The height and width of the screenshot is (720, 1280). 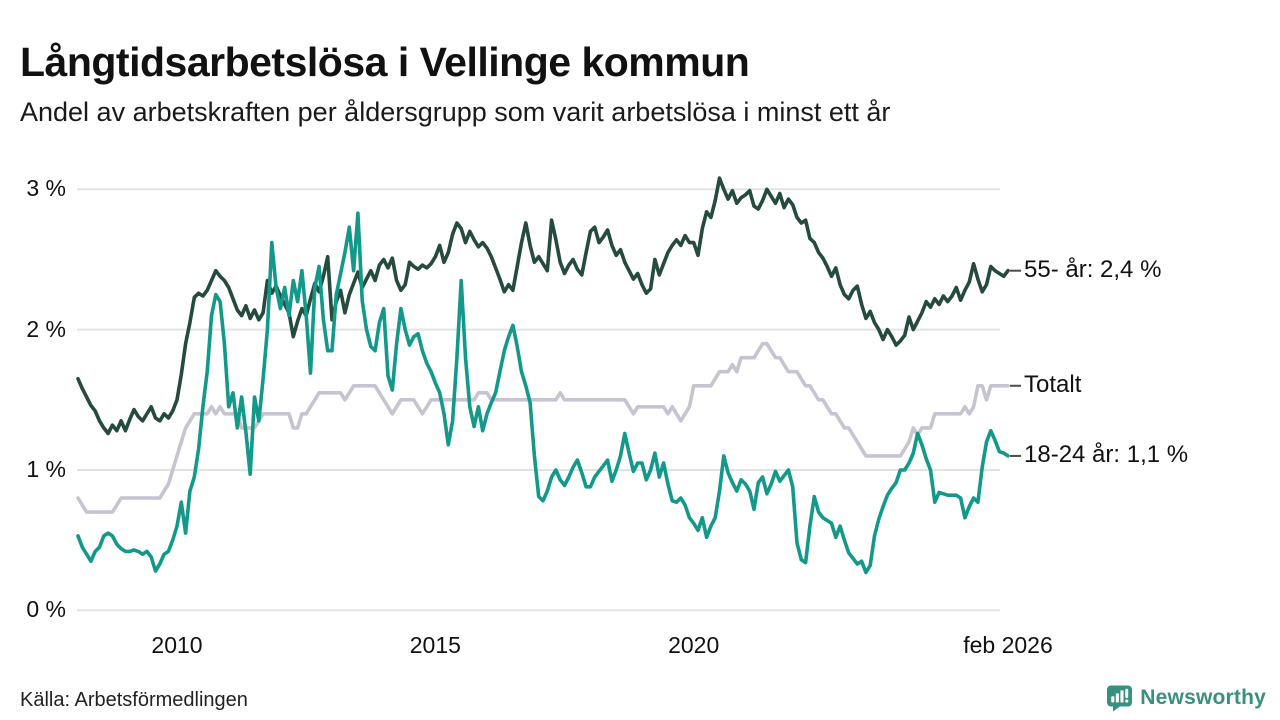 What do you see at coordinates (694, 645) in the screenshot?
I see `x-axis-label-2020: 2020` at bounding box center [694, 645].